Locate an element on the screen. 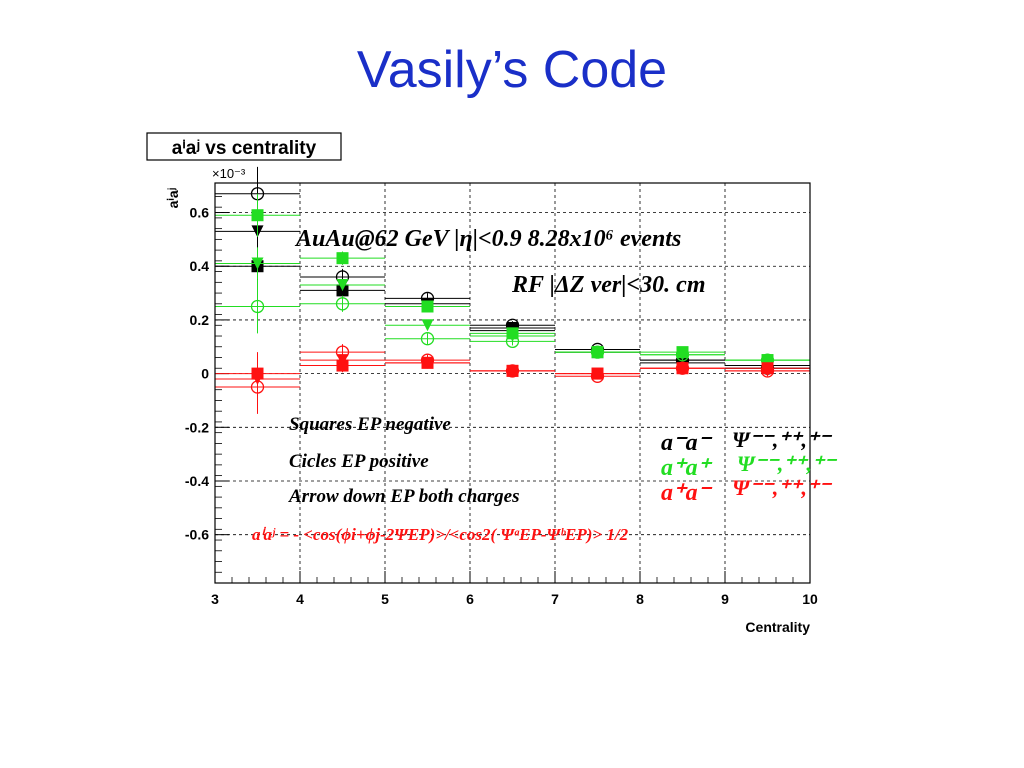  x-tick-label: 3 is located at coordinates (215, 599).